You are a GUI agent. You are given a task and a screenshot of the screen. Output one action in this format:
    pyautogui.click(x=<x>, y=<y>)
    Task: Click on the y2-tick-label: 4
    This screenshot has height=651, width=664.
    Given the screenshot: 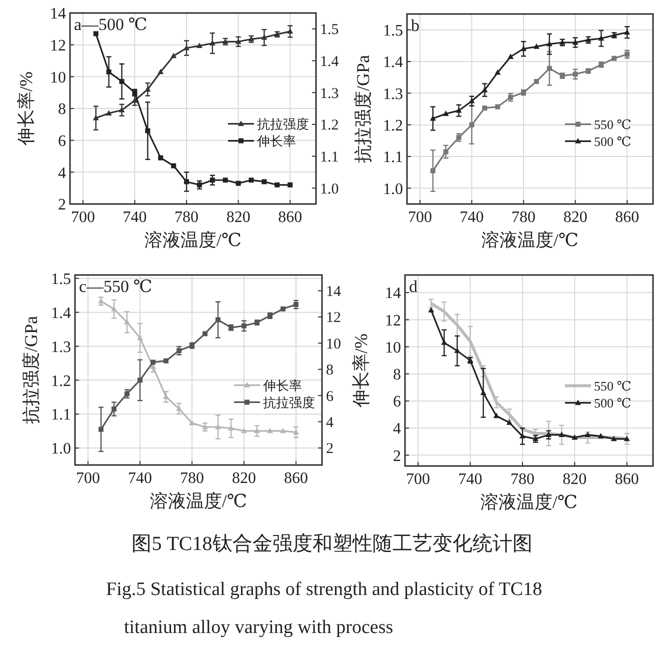 What is the action you would take?
    pyautogui.click(x=330, y=423)
    